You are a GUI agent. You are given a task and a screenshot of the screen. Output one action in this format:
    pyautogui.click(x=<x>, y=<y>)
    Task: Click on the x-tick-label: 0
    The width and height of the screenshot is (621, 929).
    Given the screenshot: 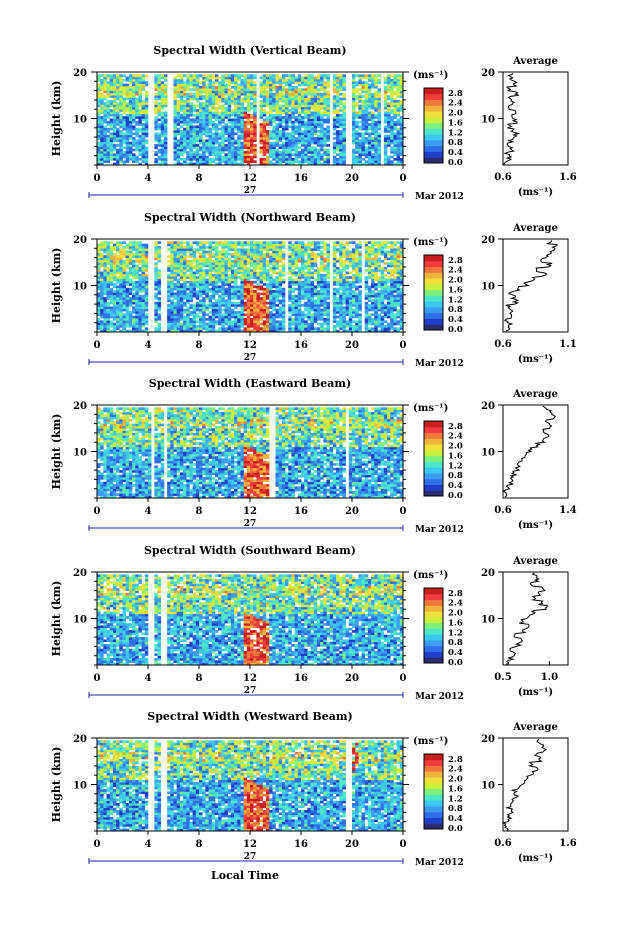 What is the action you would take?
    pyautogui.click(x=403, y=178)
    